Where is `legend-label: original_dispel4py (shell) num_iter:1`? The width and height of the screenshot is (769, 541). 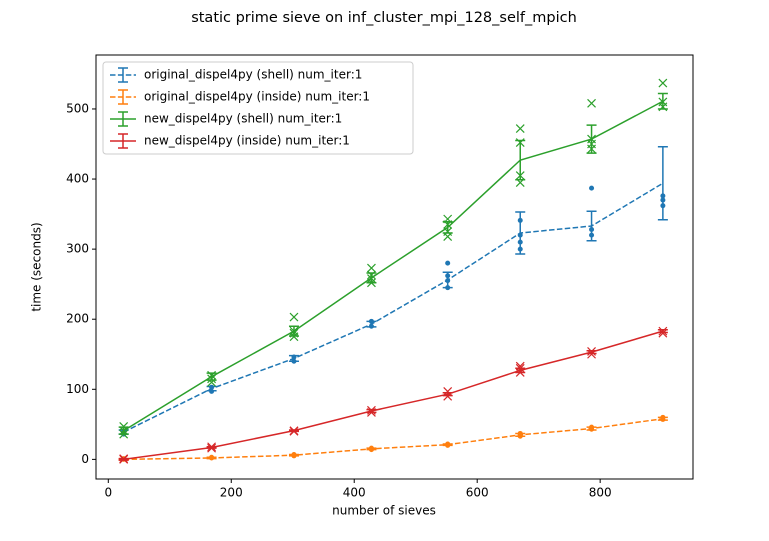 legend-label: original_dispel4py (shell) num_iter:1 is located at coordinates (253, 75).